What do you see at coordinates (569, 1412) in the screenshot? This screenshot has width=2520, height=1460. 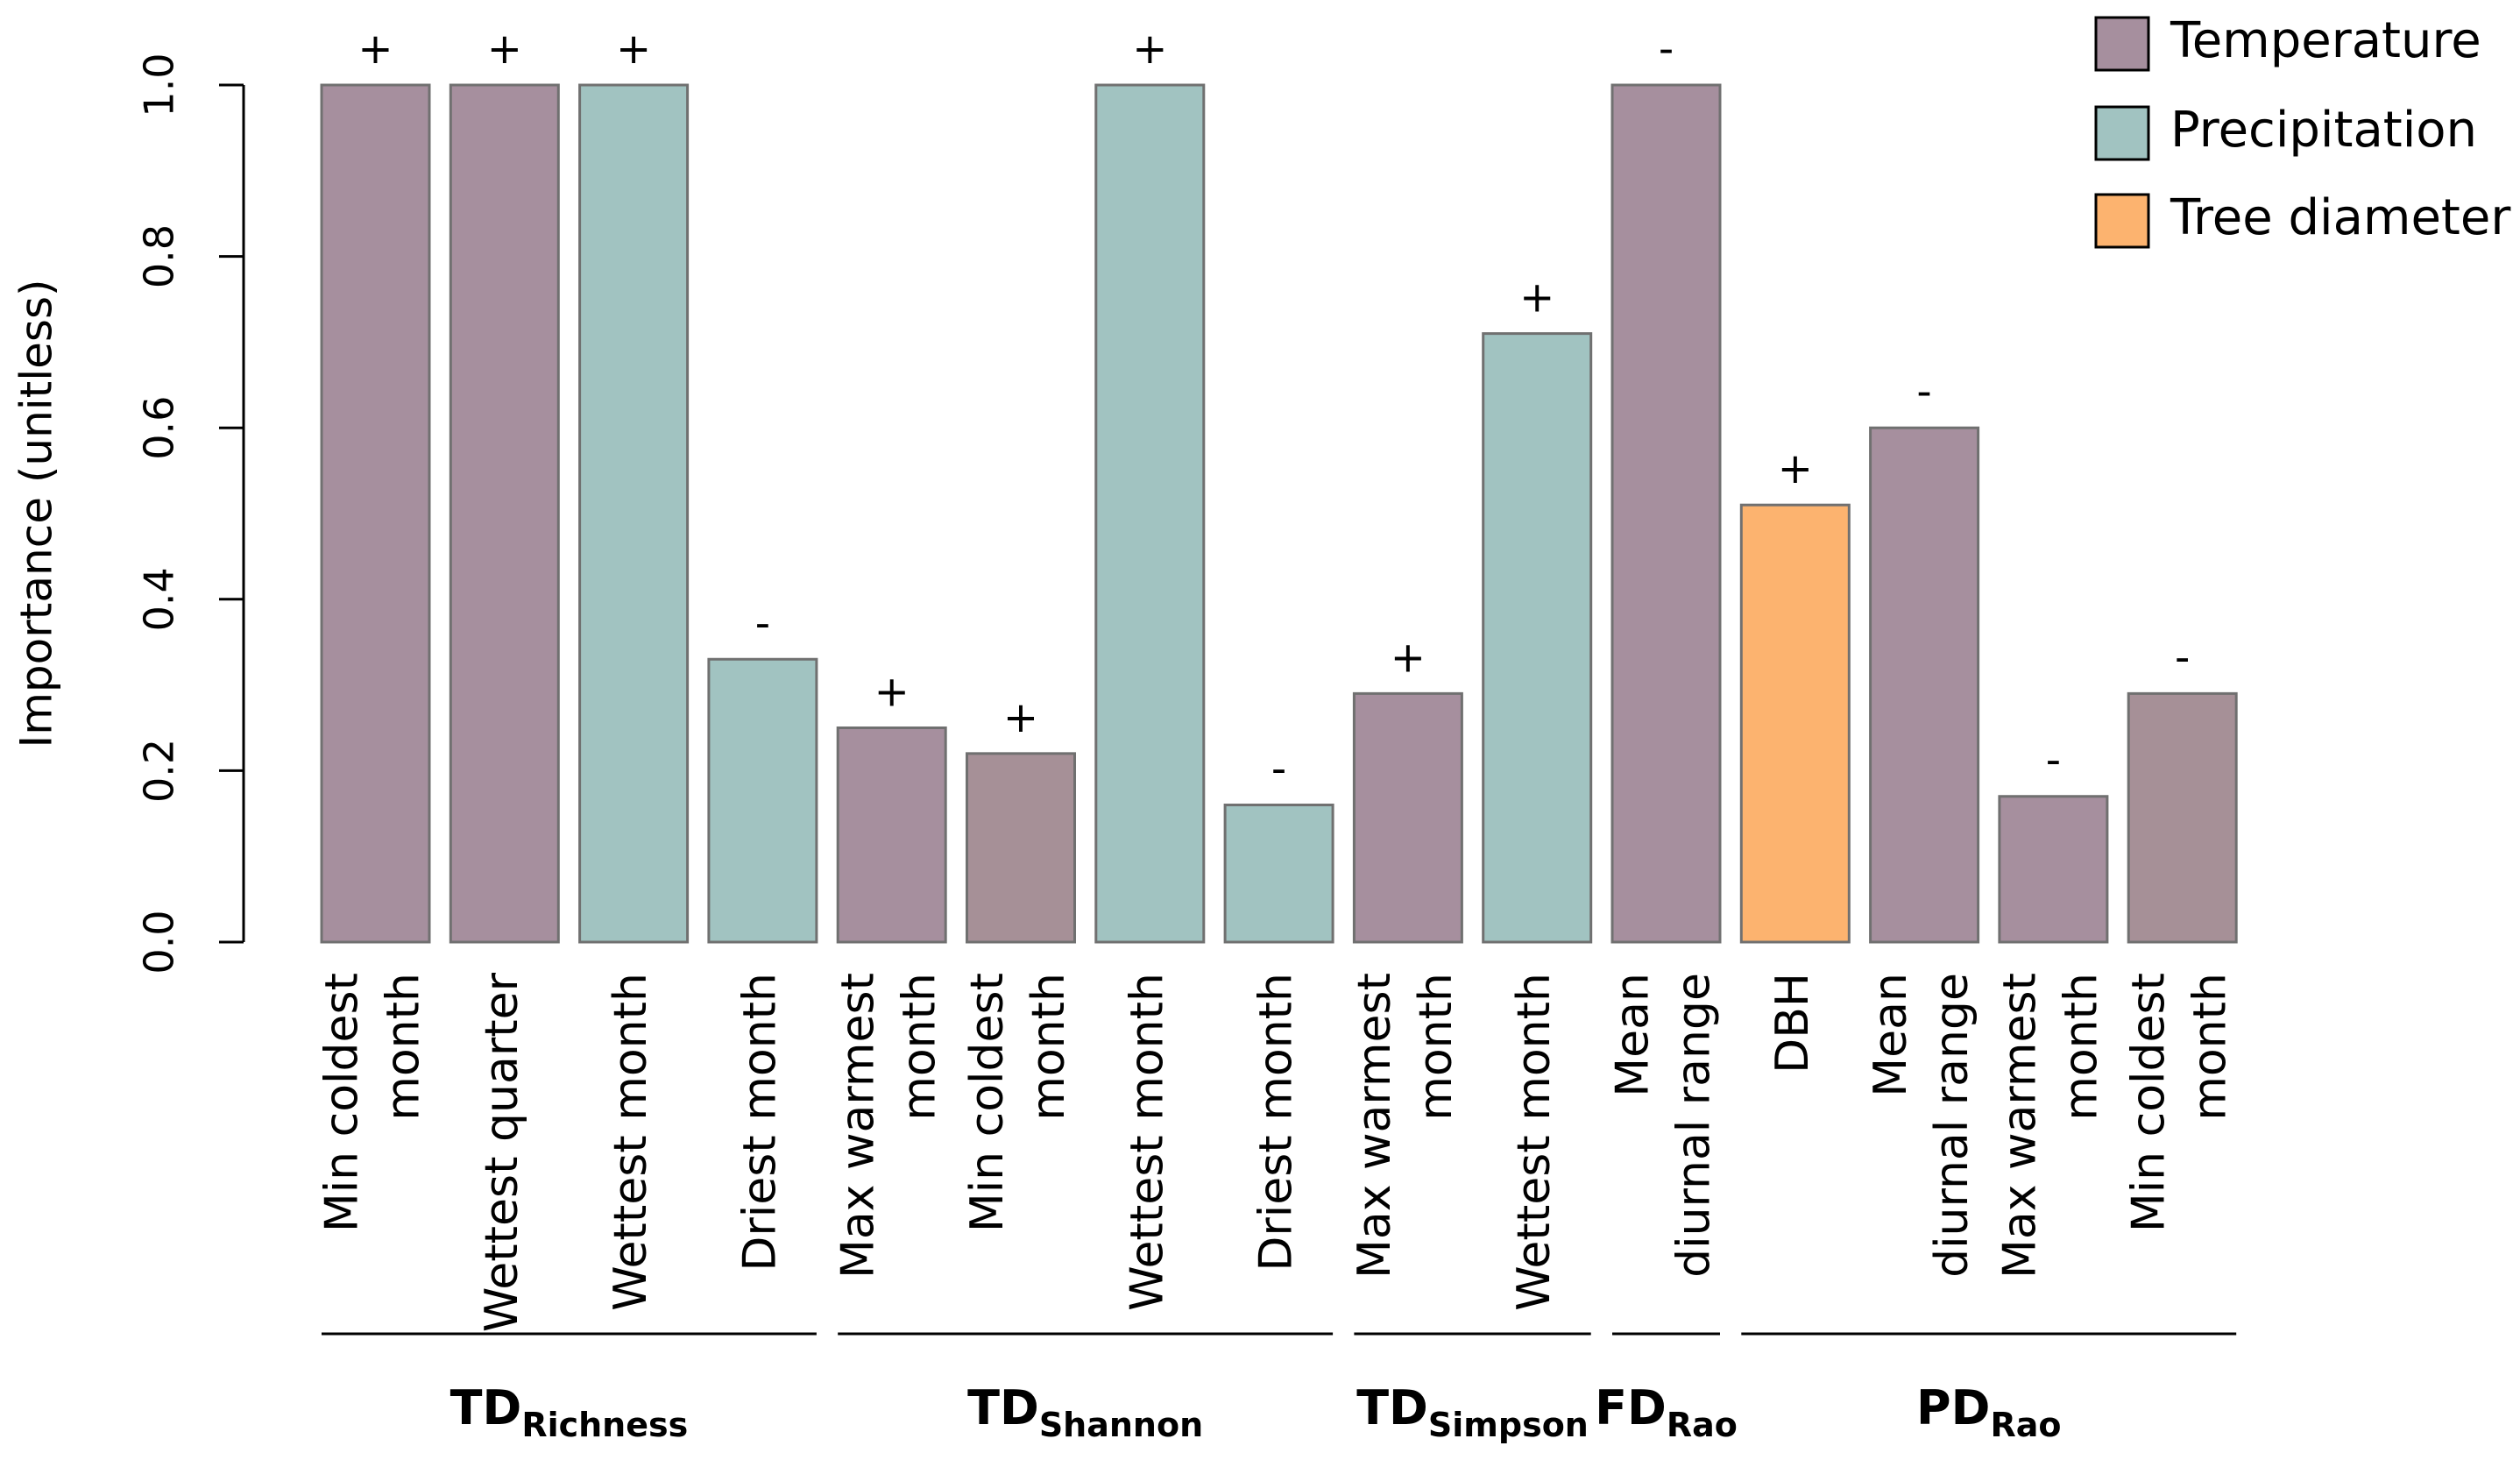 I see `group-label: TDRichness` at bounding box center [569, 1412].